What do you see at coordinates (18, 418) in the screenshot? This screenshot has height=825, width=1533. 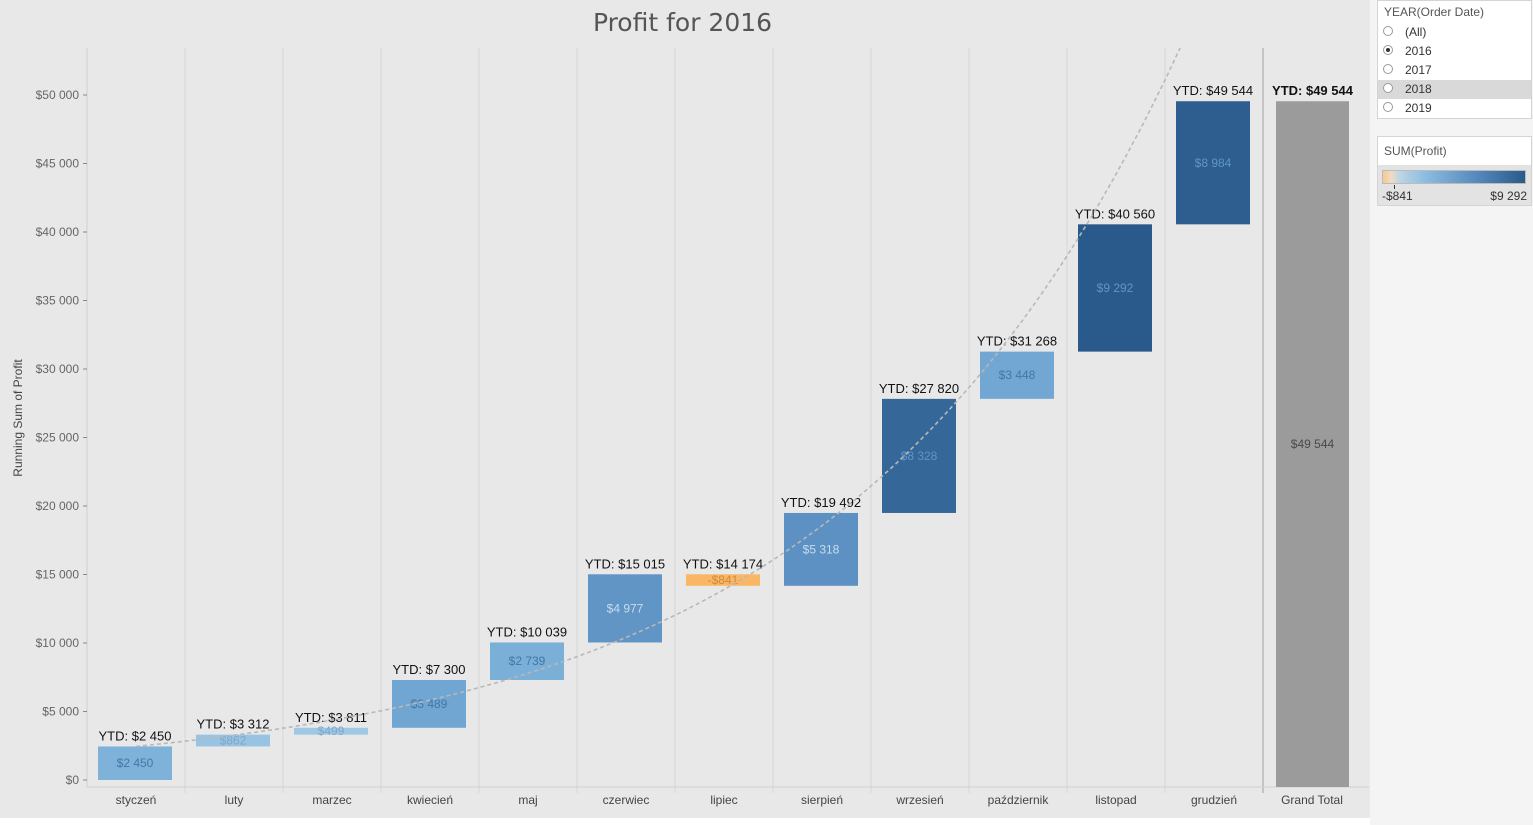 I see `y-axis-title: Running Sum of Profit` at bounding box center [18, 418].